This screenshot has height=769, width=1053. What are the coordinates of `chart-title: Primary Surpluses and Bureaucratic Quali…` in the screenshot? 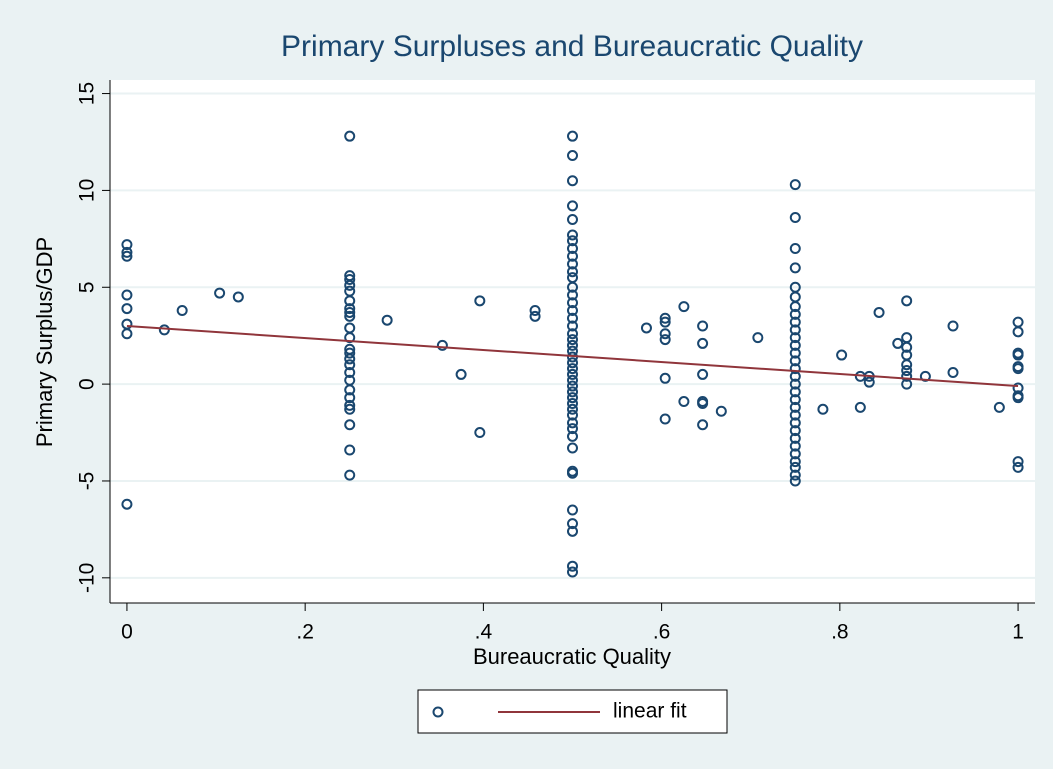 It's located at (572, 46).